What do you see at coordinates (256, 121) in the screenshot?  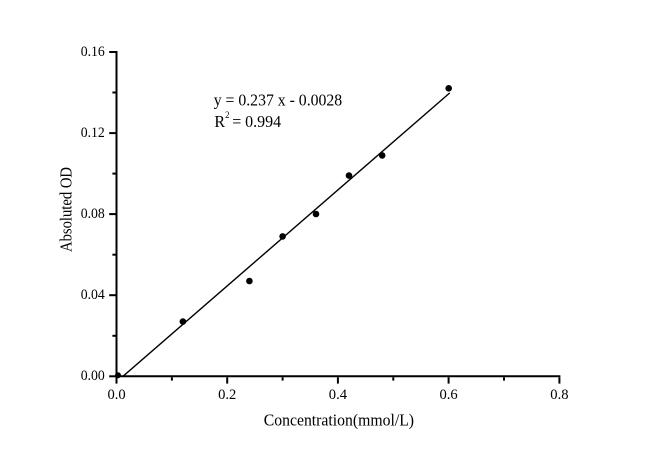 I see `svg-text: = 0.994` at bounding box center [256, 121].